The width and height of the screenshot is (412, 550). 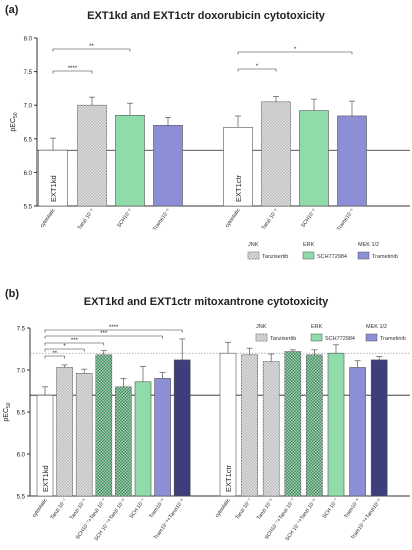 What do you see at coordinates (12, 10) in the screenshot?
I see `panel-a-label: (a)` at bounding box center [12, 10].